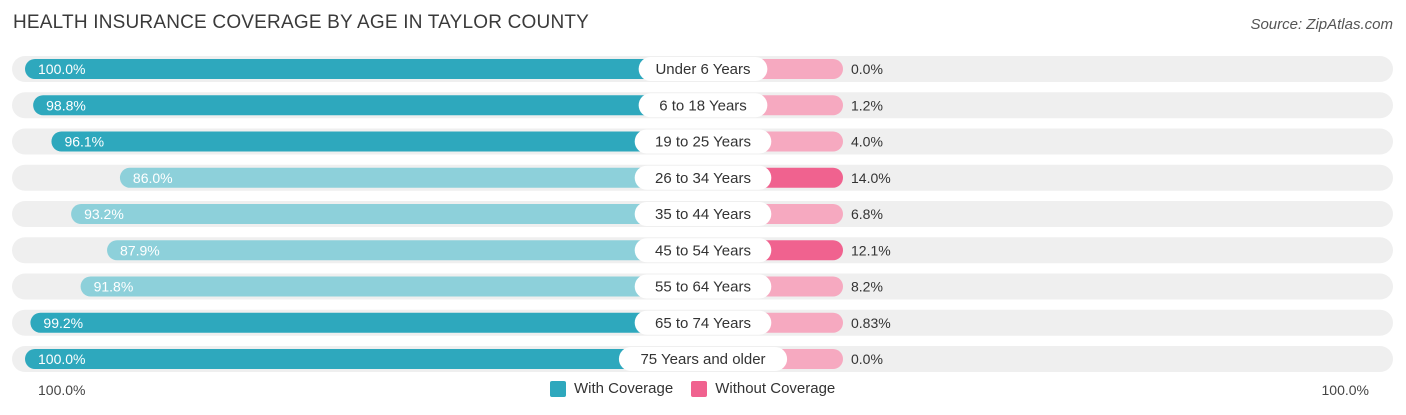  I want to click on category-label: 26 to 34 Years, so click(703, 178).